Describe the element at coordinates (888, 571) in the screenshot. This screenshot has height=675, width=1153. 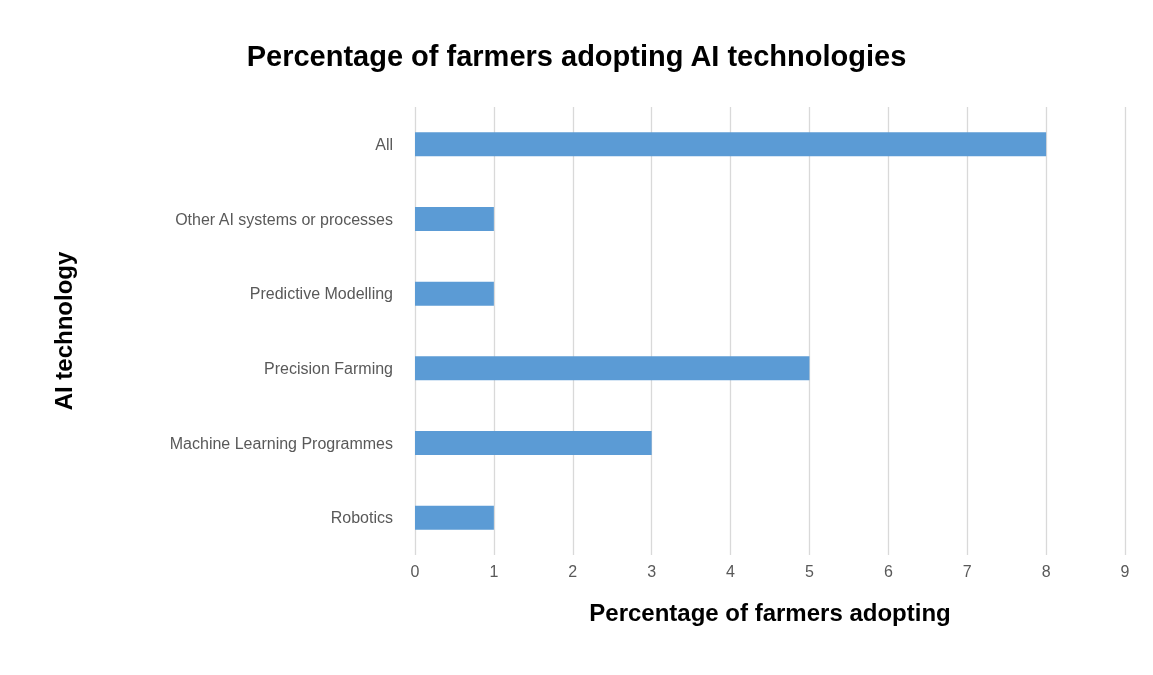
I see `x-tick-label: 6` at that location.